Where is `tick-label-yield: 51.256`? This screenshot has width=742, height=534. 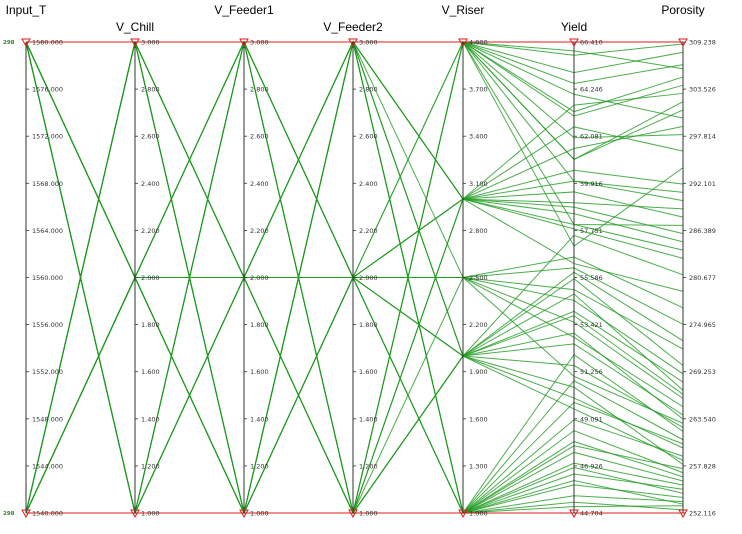
tick-label-yield: 51.256 is located at coordinates (591, 372).